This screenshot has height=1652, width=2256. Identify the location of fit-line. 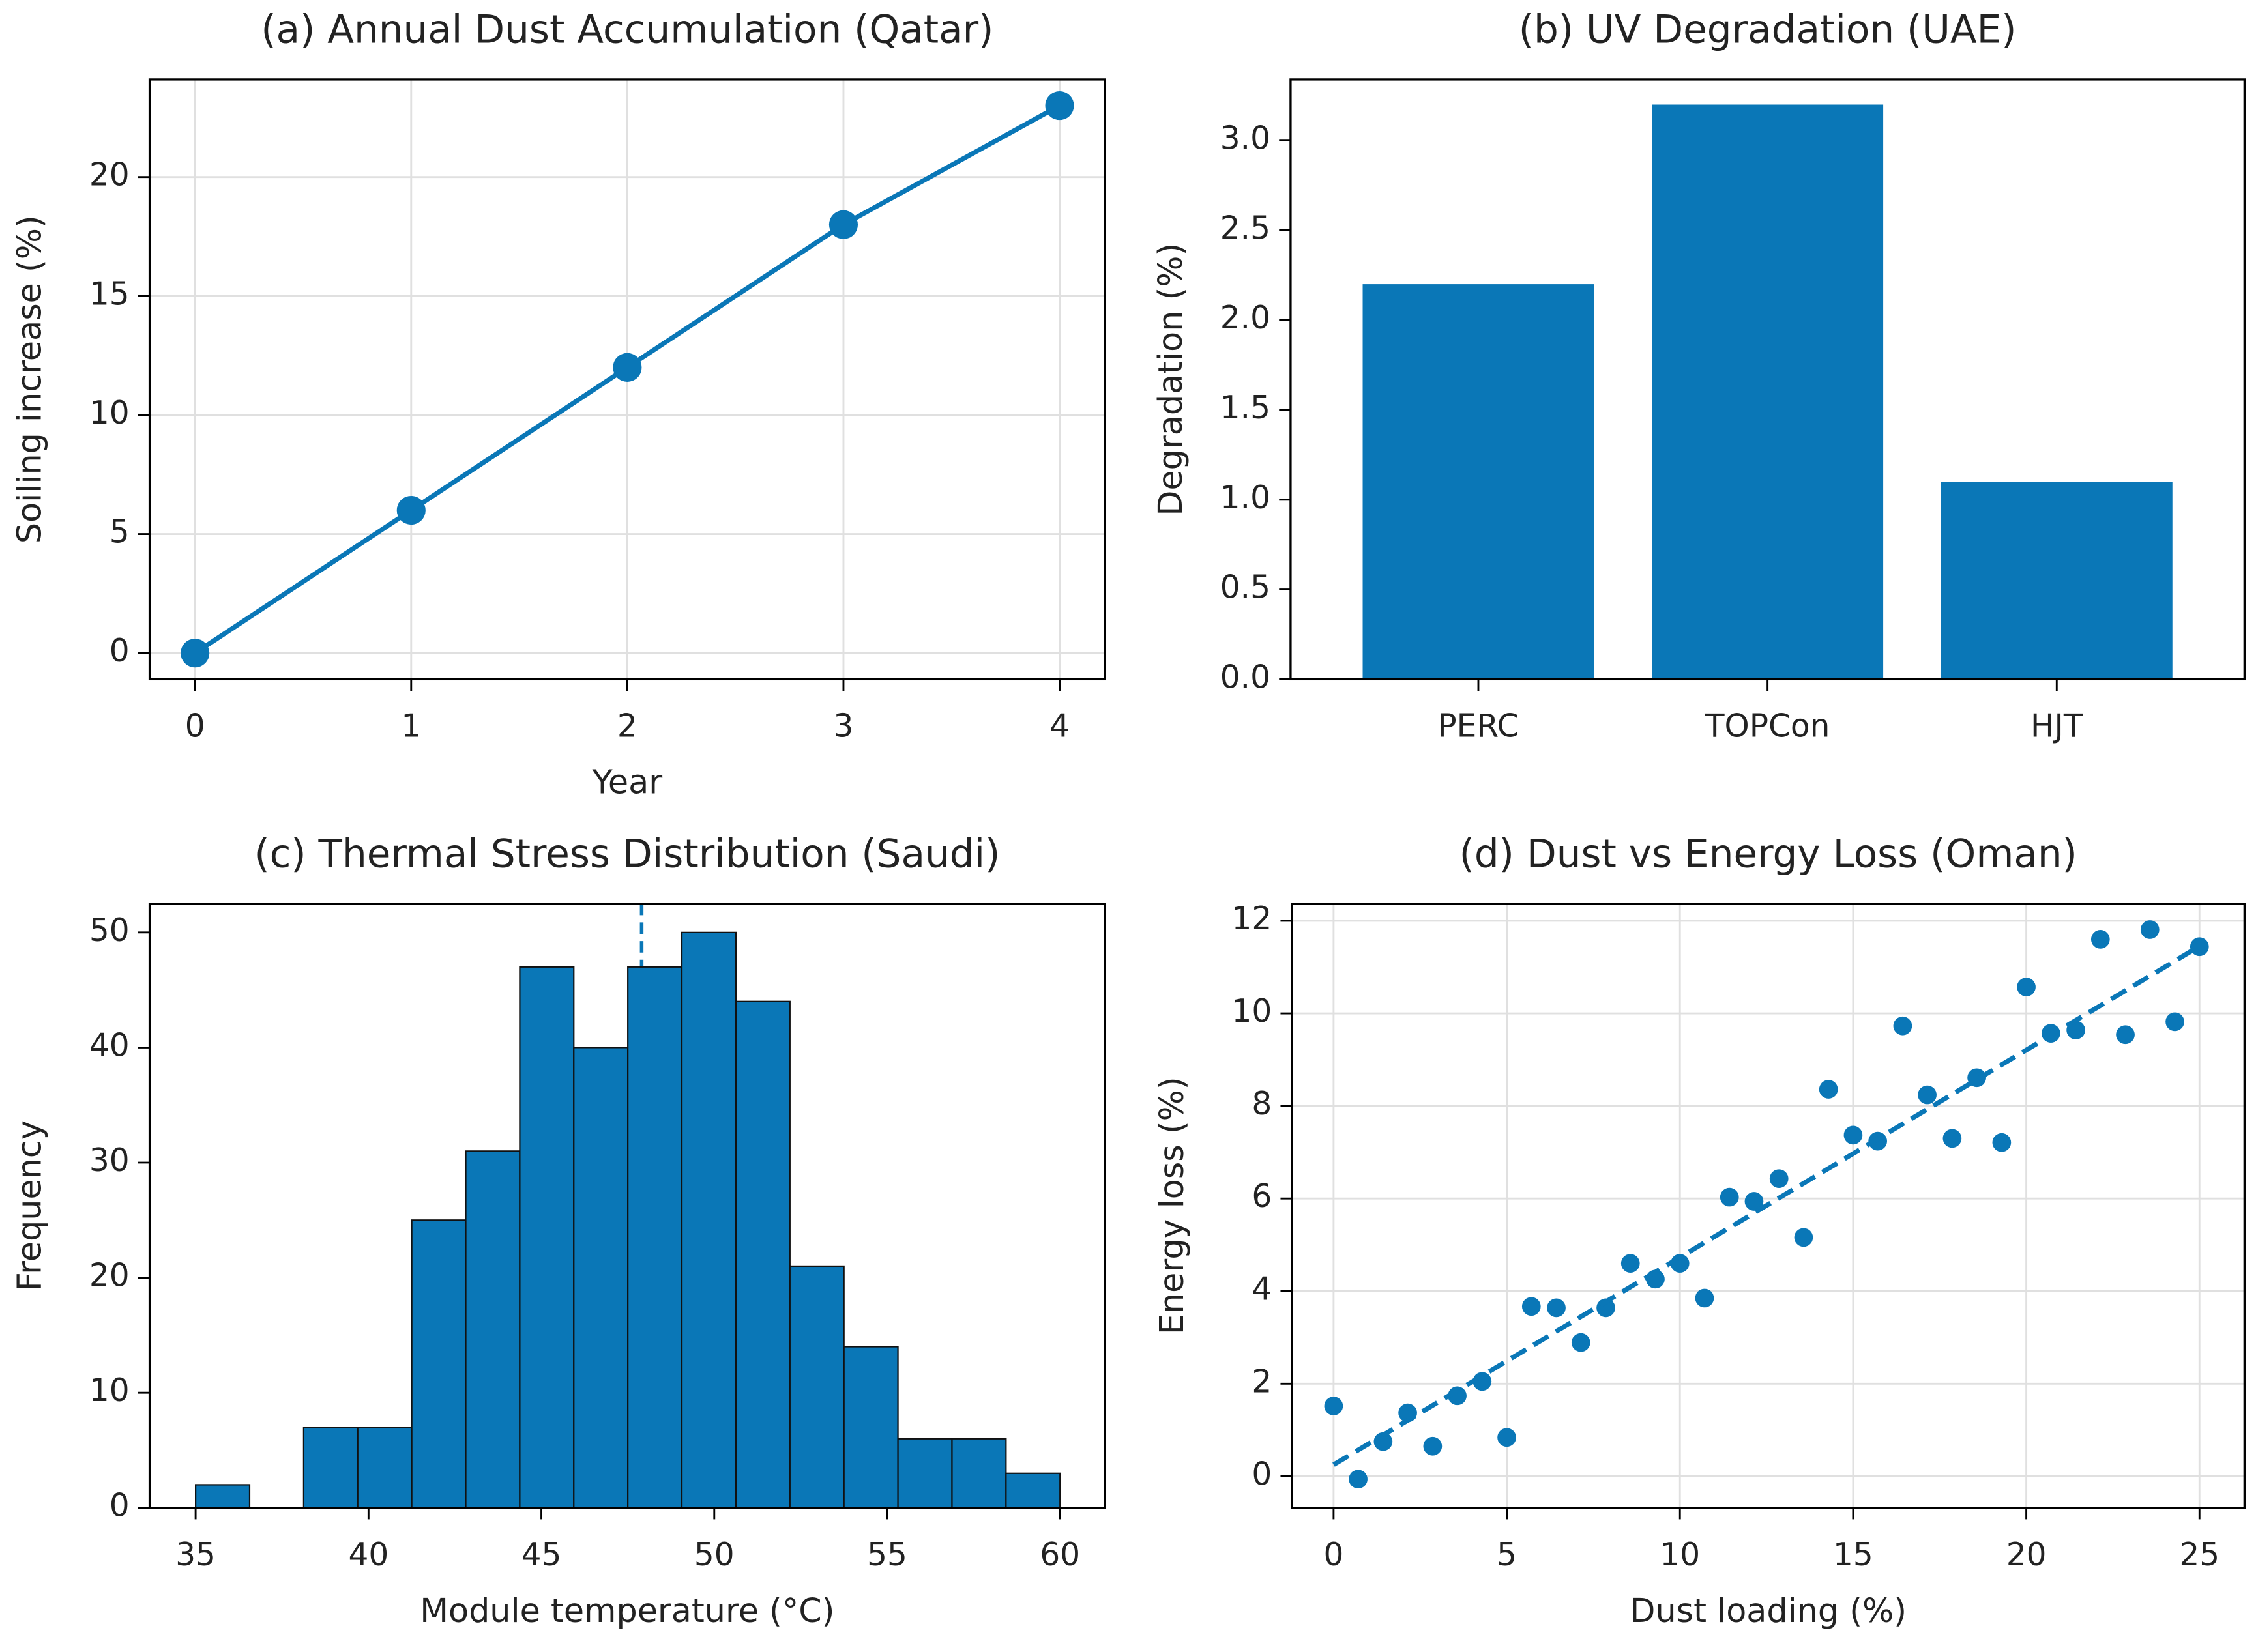
(1766, 1205).